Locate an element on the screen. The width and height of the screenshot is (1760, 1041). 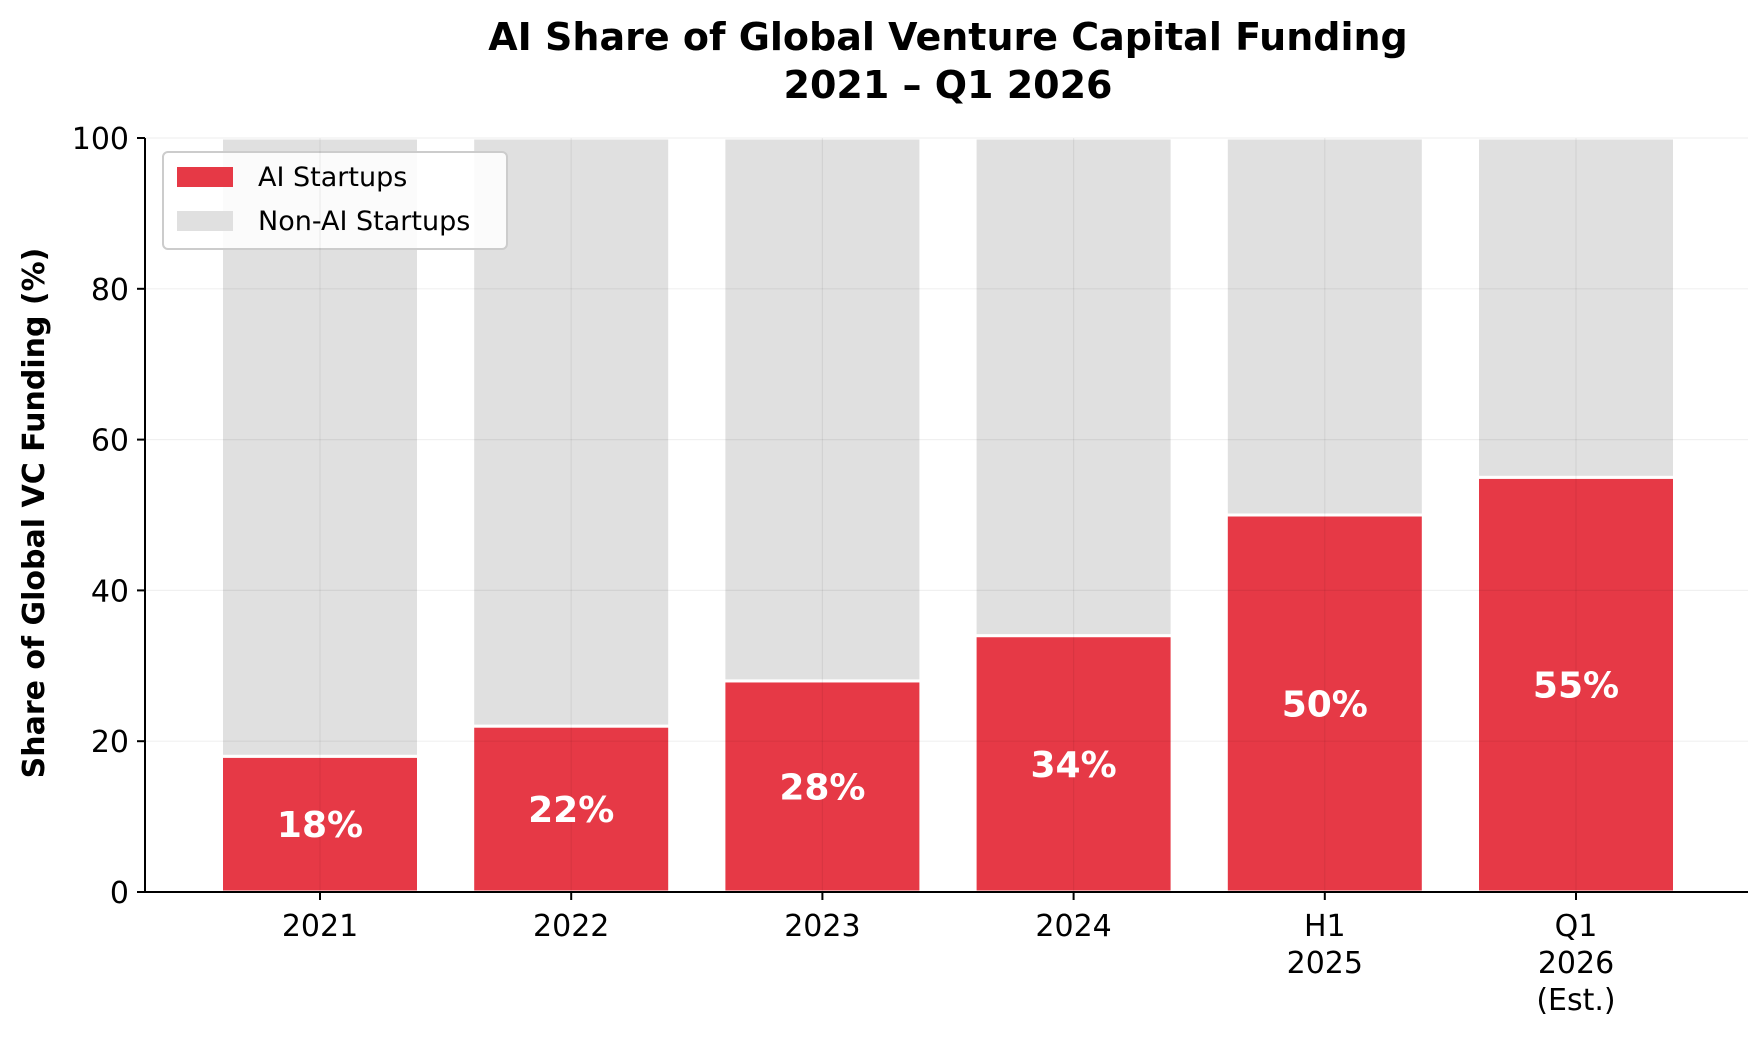
x-tick-label-line: 2023 is located at coordinates (822, 926).